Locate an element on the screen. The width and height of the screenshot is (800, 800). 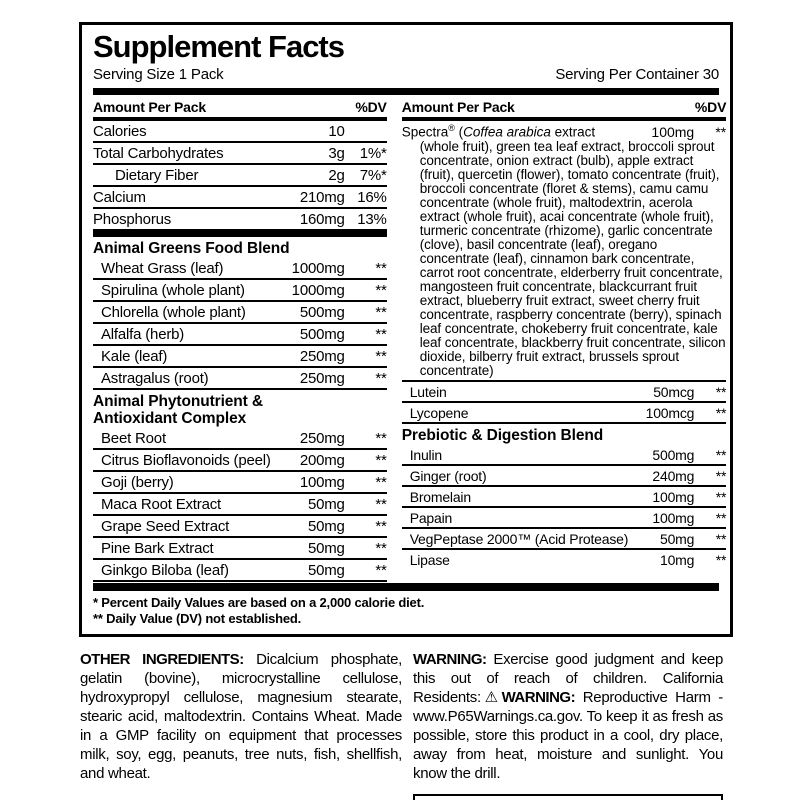
blend-row: Alfalfa (herb) 500mg ** is located at coordinates (240, 335).